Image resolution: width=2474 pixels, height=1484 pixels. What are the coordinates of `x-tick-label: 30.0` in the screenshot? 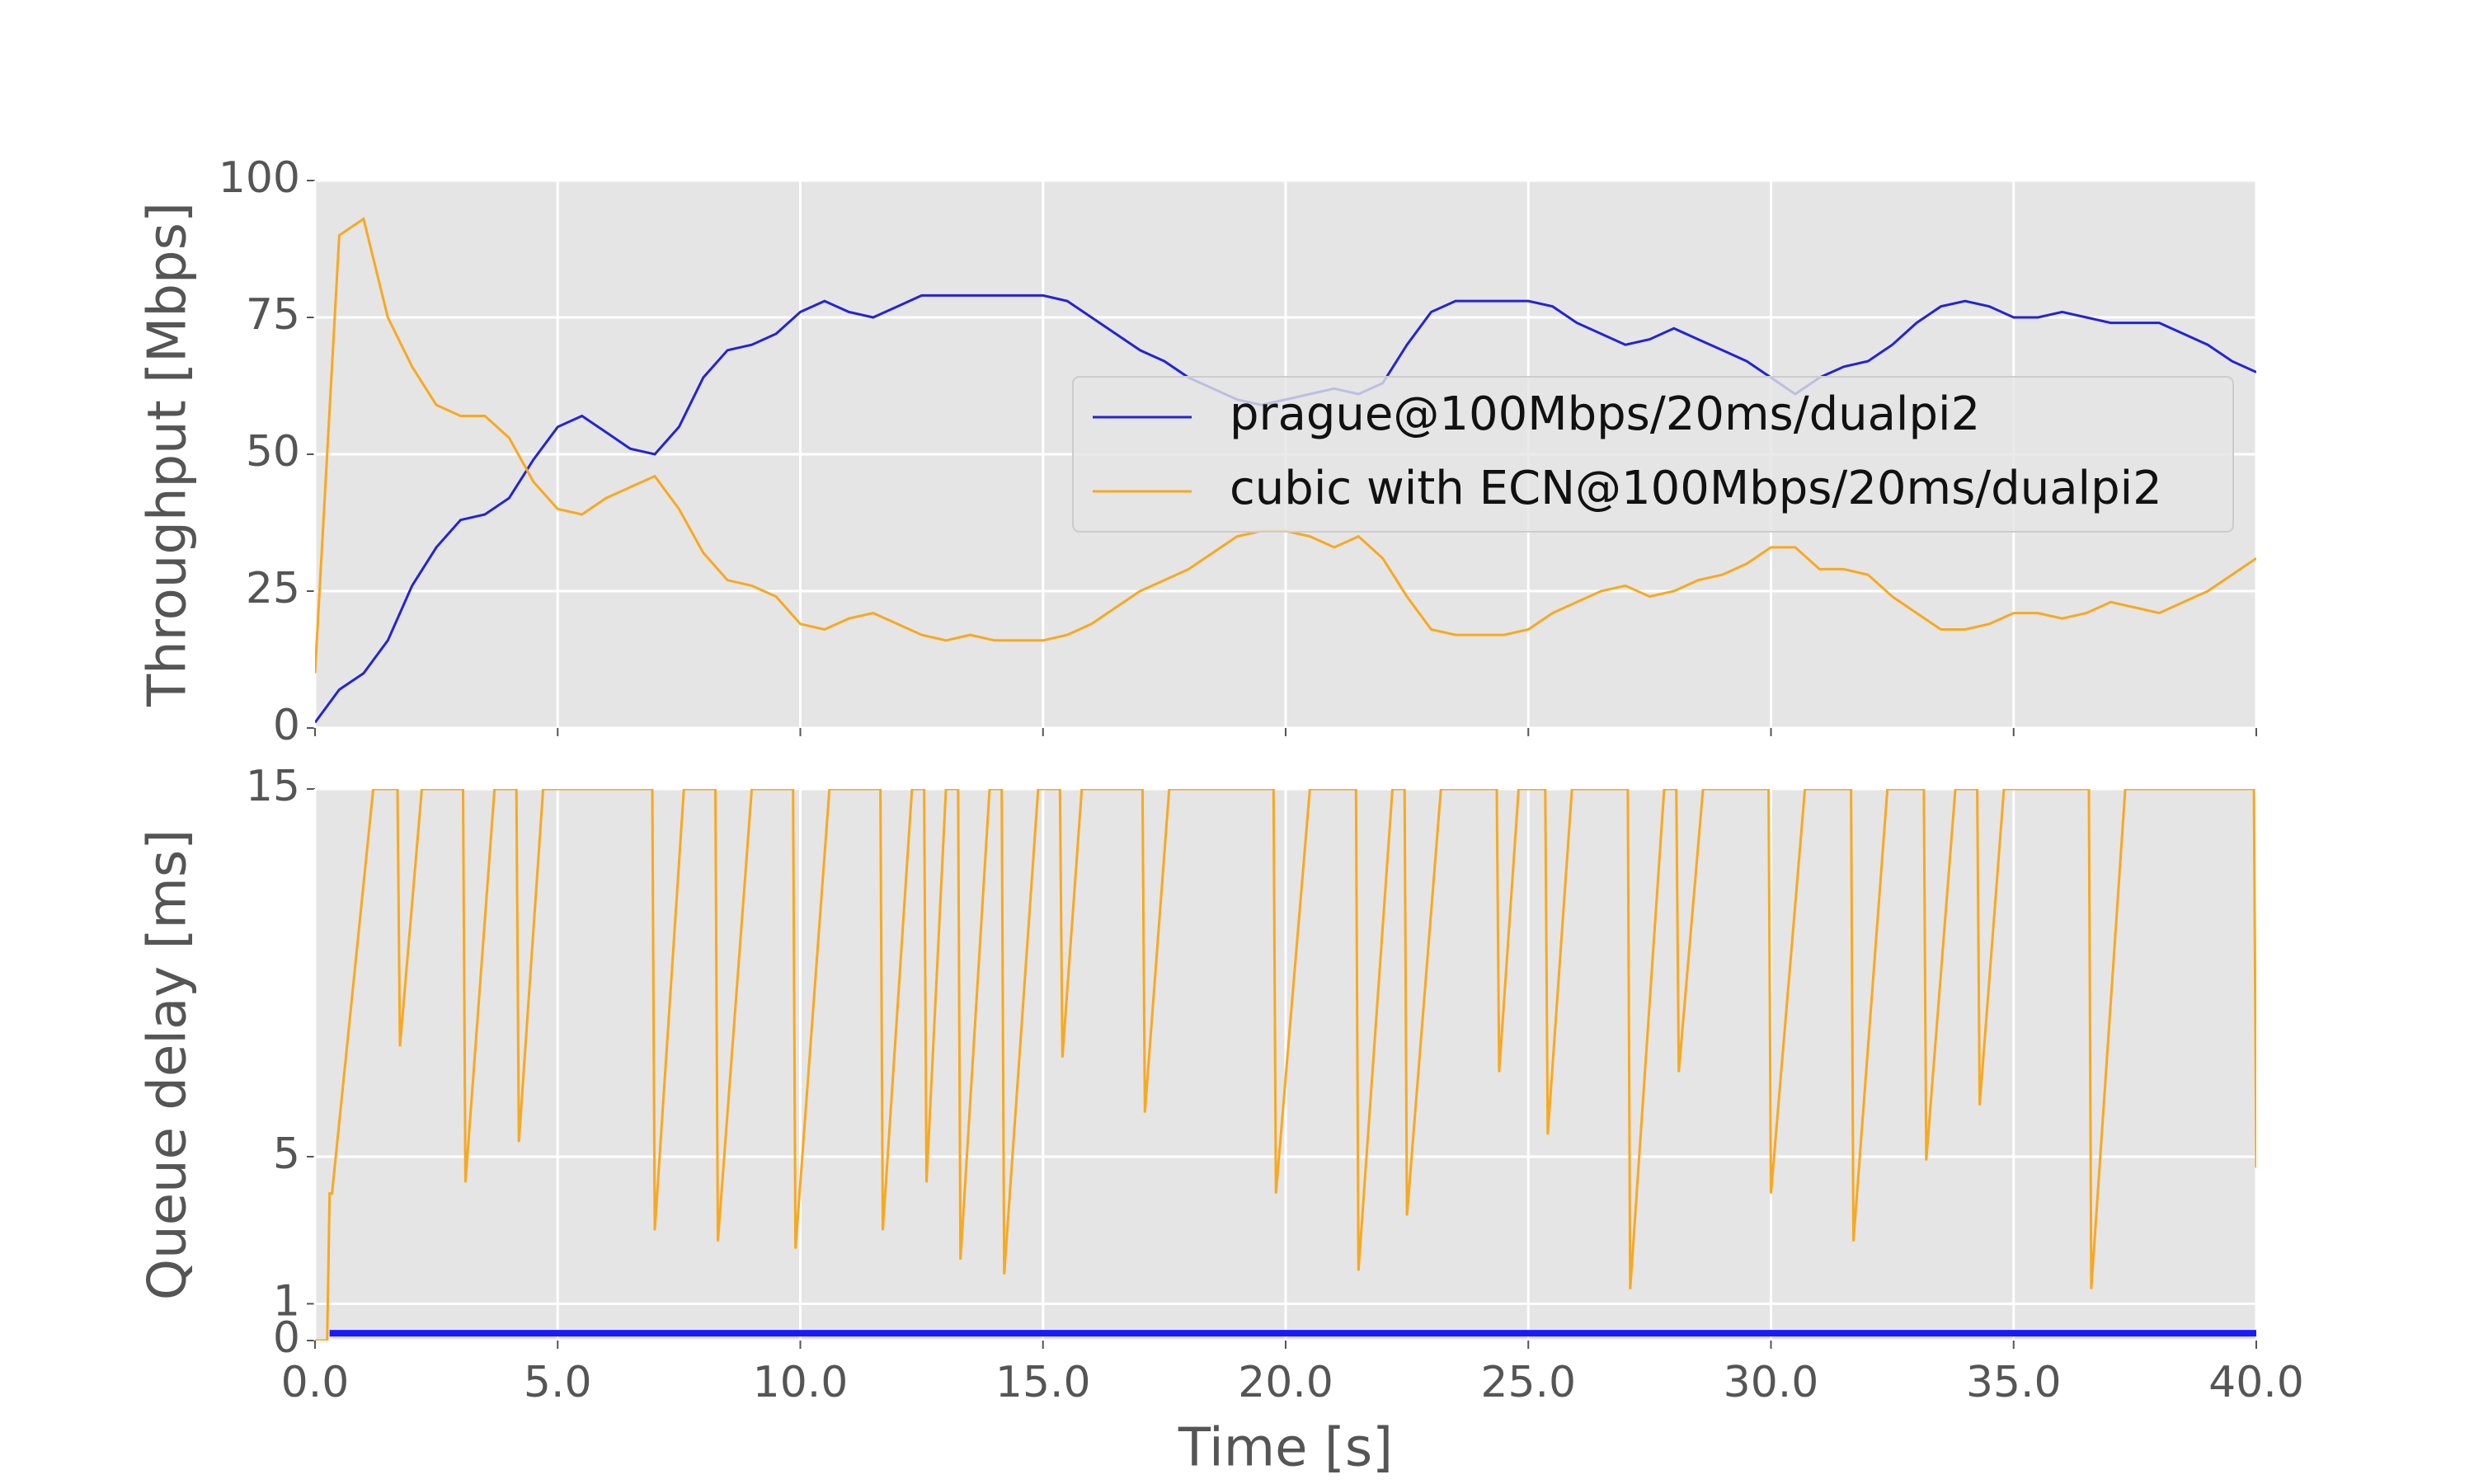 It's located at (1771, 1382).